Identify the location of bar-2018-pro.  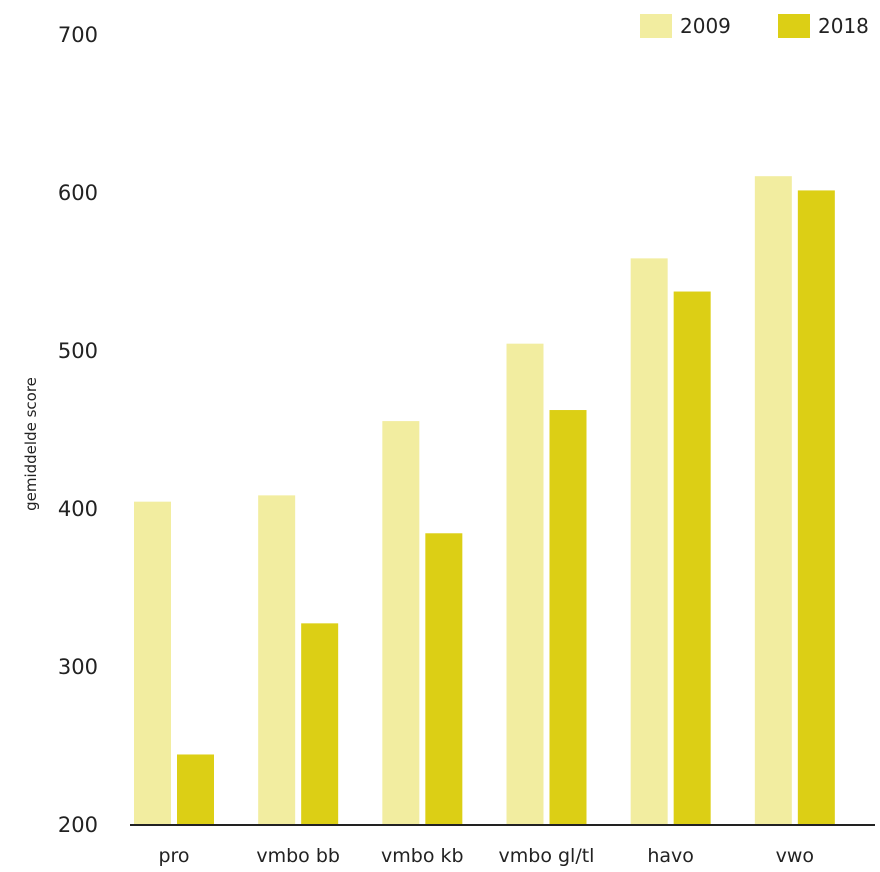
(195, 789).